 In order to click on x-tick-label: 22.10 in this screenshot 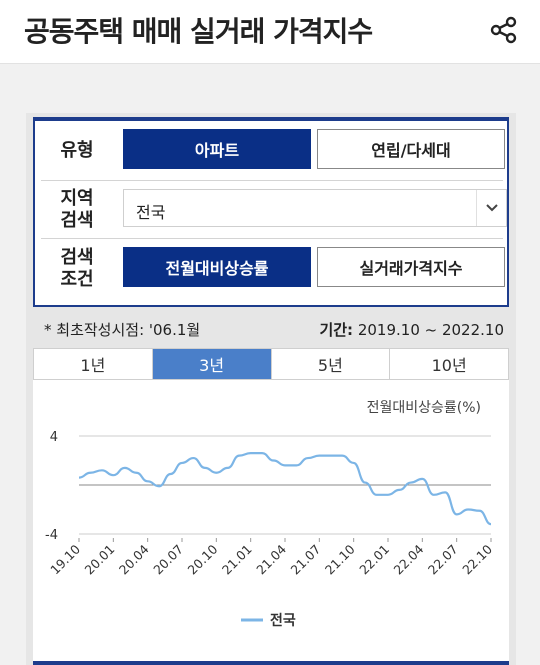, I will do `click(477, 559)`.